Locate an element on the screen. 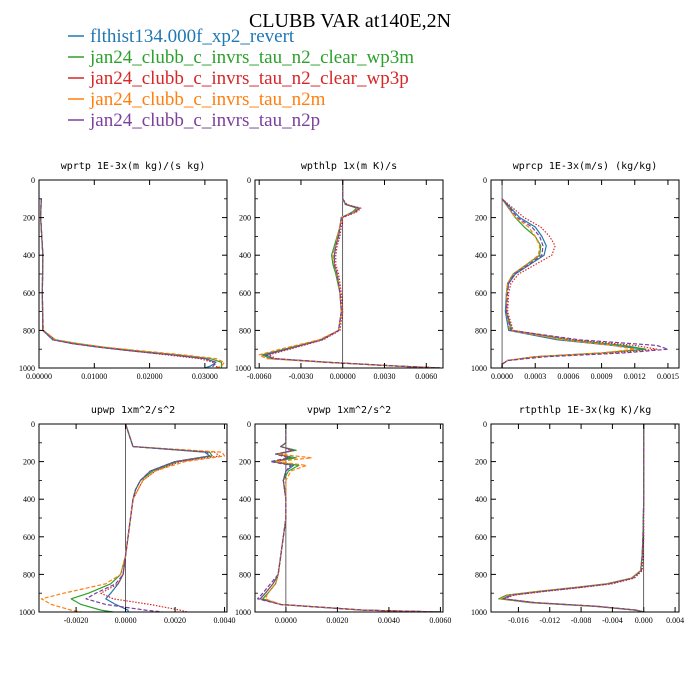 This screenshot has height=700, width=700. x-tick-label: -0.012 is located at coordinates (549, 620).